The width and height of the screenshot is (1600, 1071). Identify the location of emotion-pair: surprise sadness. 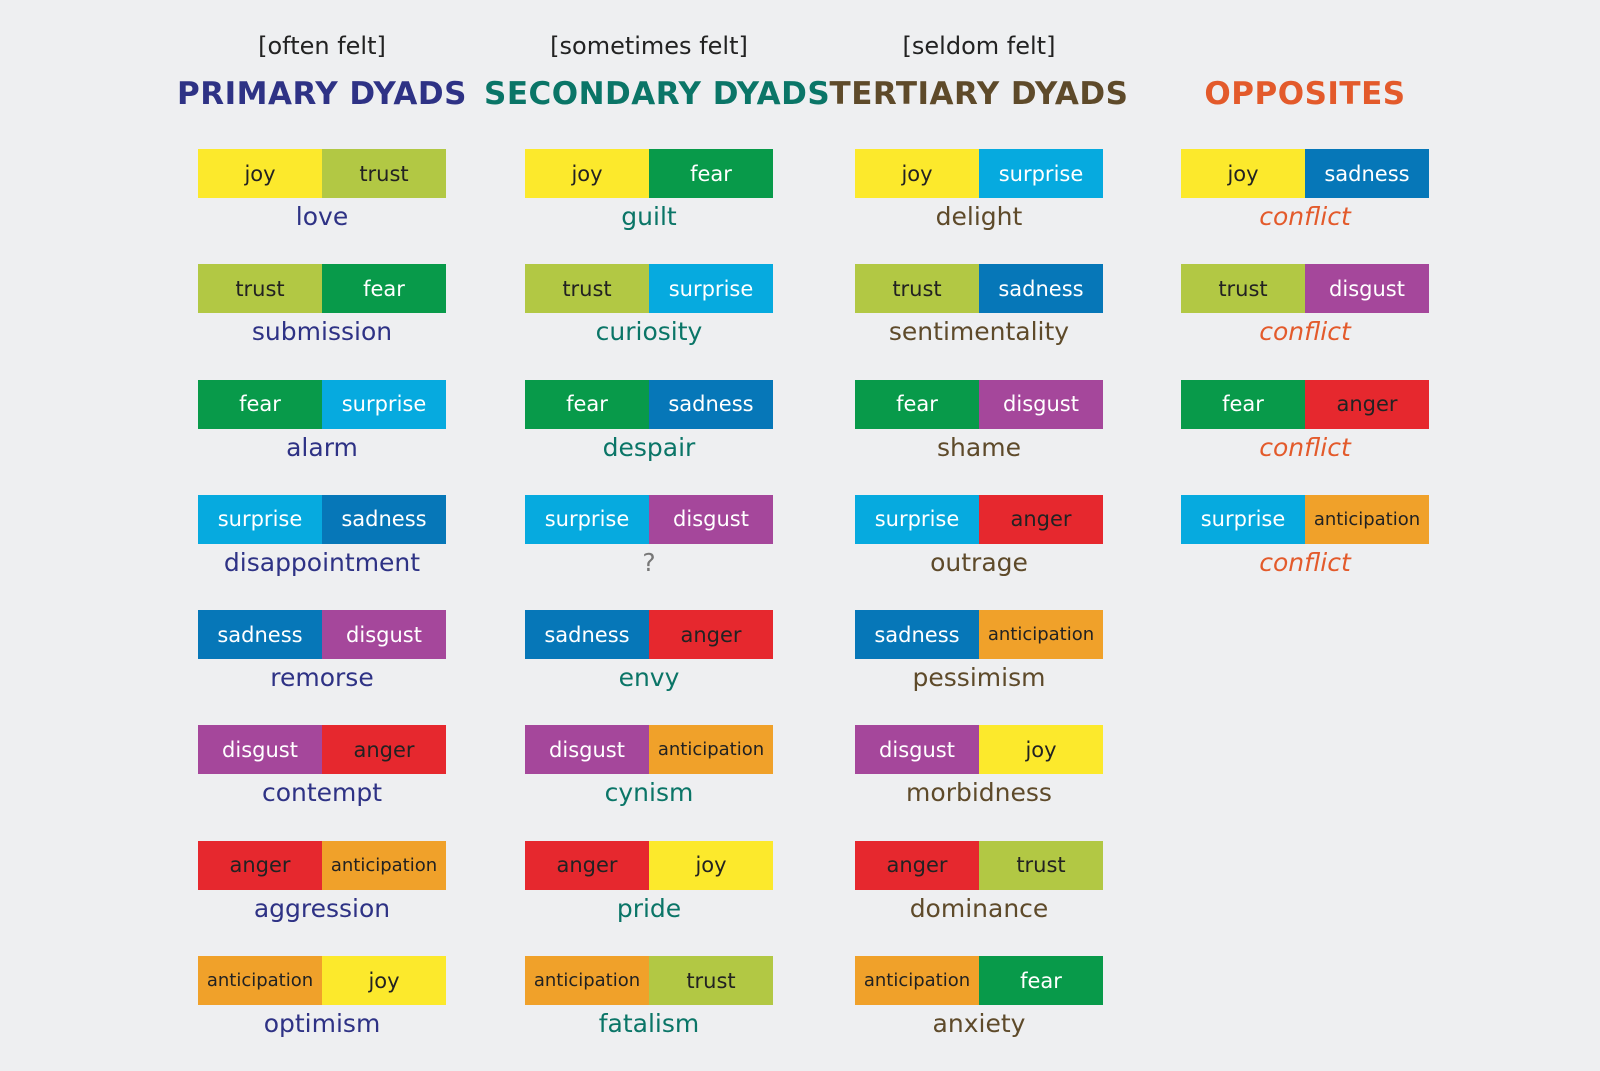
(322, 519).